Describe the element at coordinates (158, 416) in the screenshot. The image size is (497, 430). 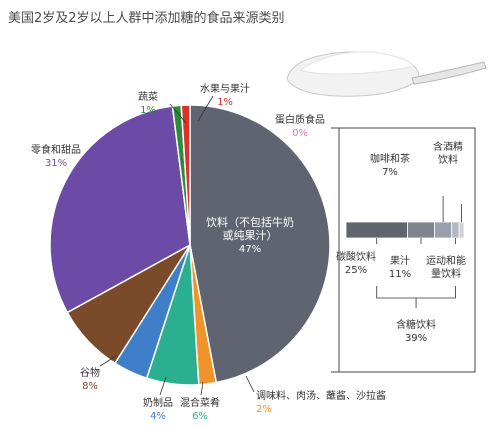
I see `slice-pct-3: 4%` at that location.